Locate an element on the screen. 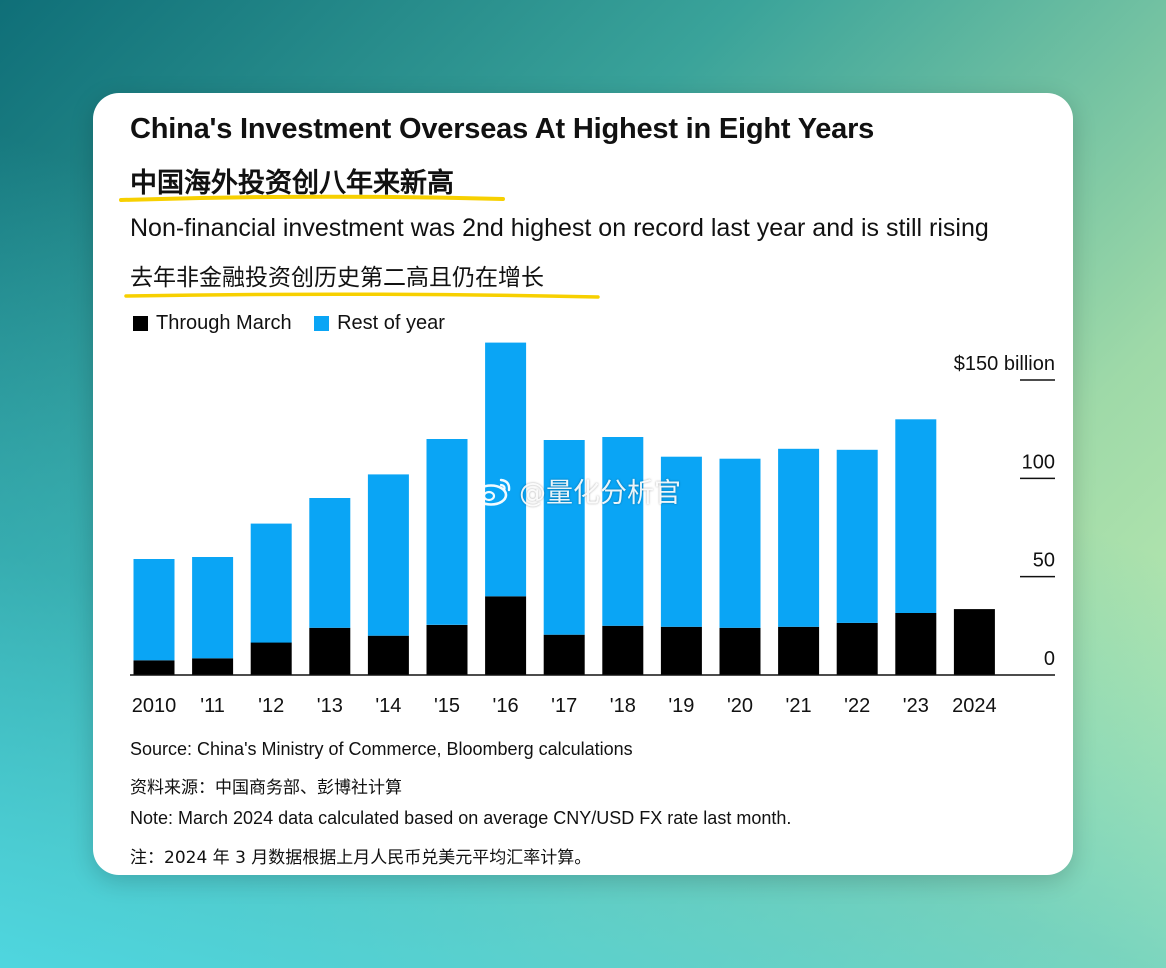  legend-item-rest-of-year: Rest of year is located at coordinates (379, 323).